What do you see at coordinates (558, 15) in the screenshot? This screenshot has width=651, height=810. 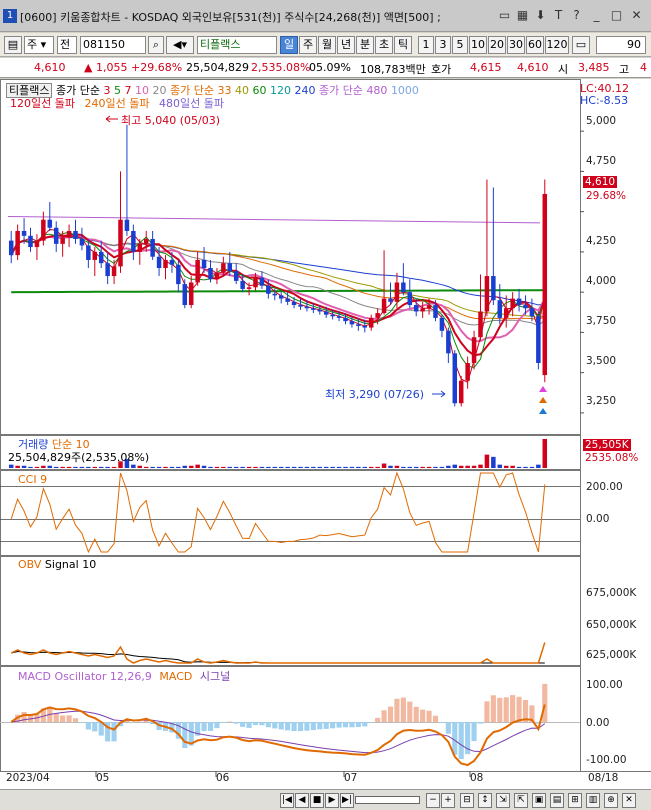 I see `text-icon: T` at bounding box center [558, 15].